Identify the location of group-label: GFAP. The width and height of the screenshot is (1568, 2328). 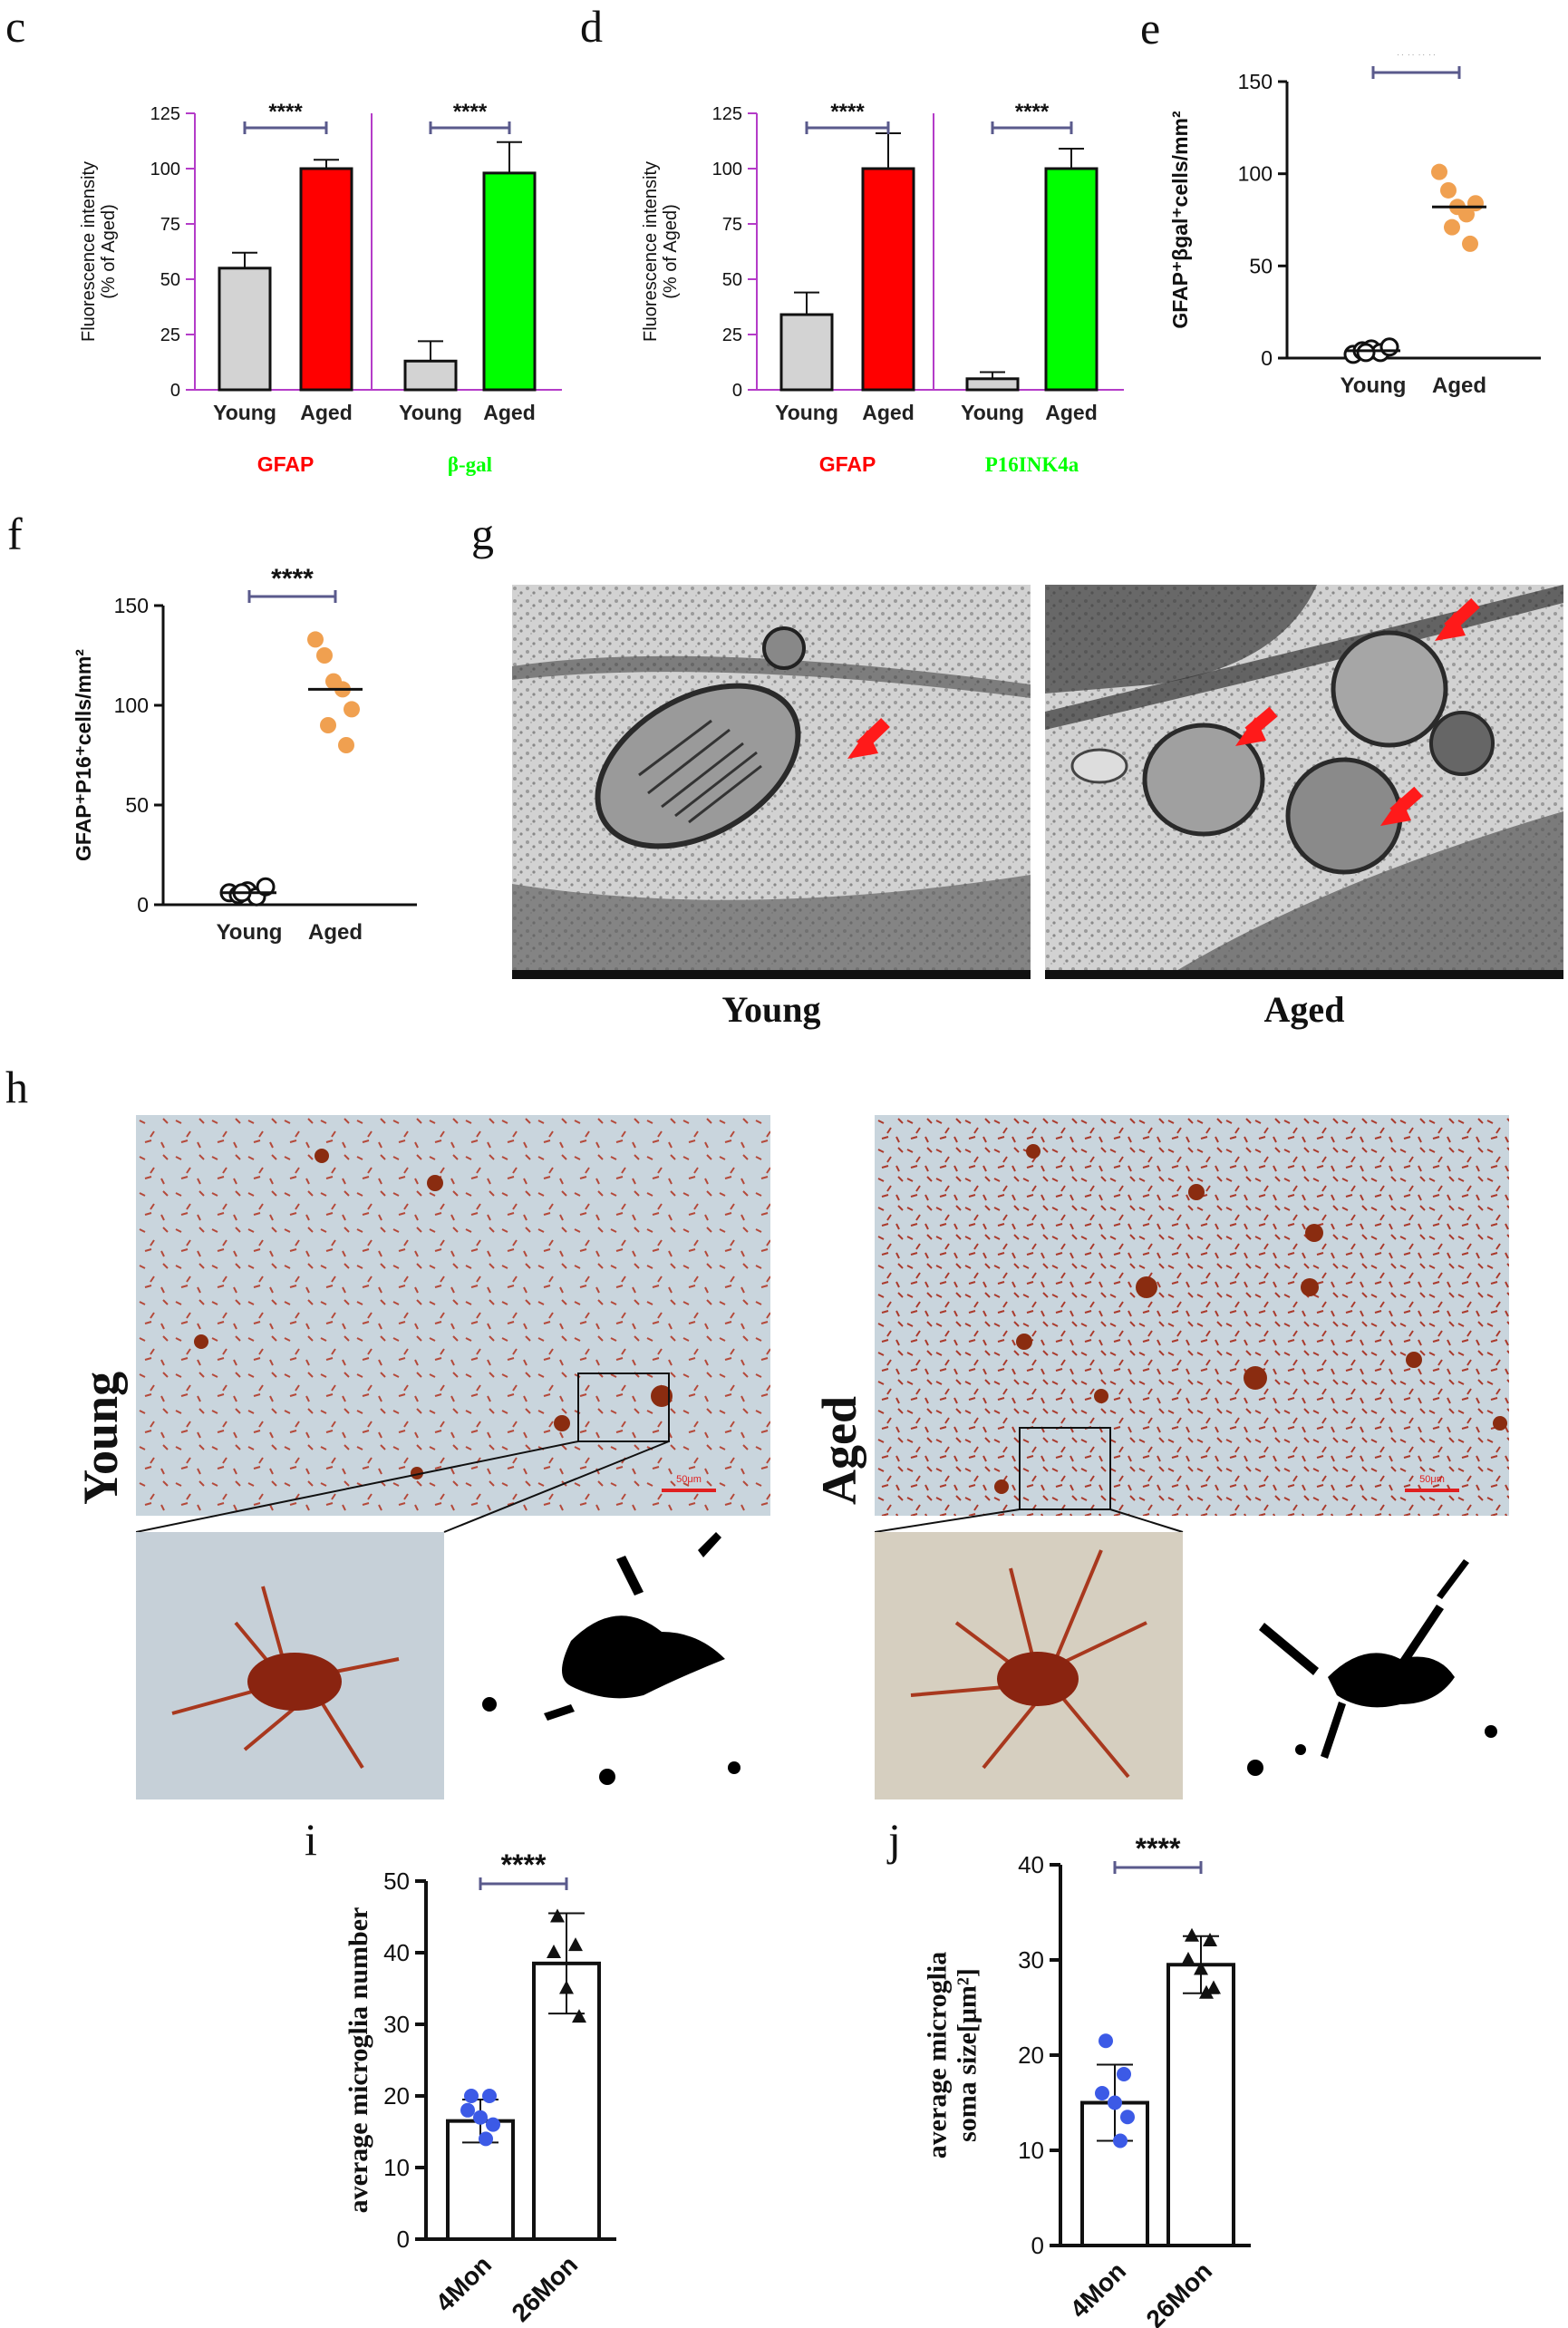
(286, 464).